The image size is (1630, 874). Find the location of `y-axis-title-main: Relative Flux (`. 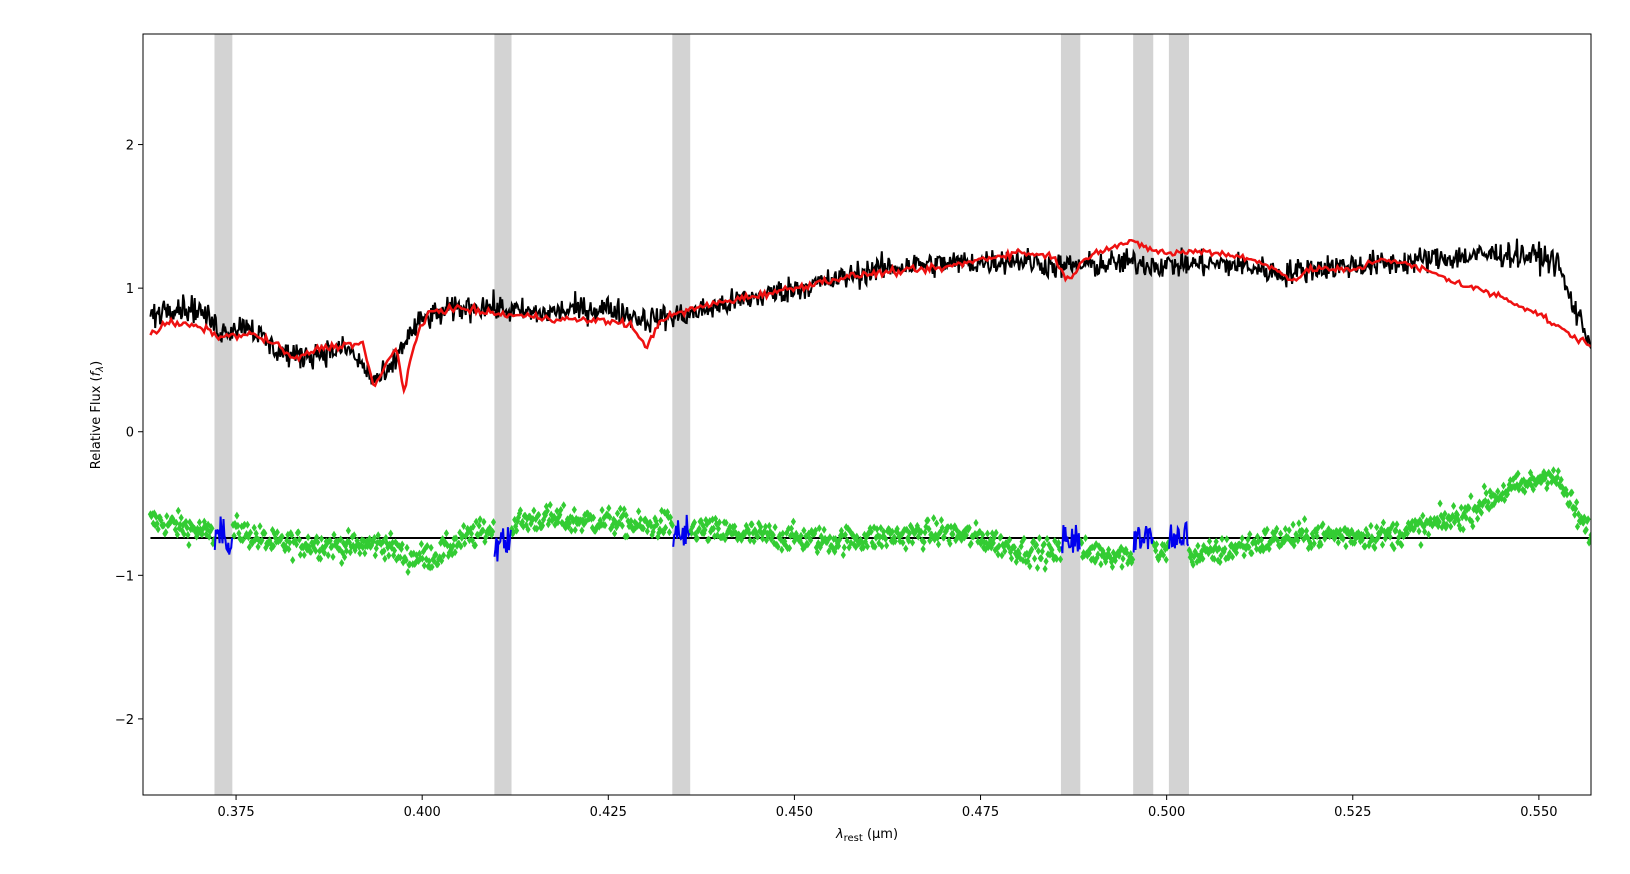

y-axis-title-main: Relative Flux ( is located at coordinates (96, 422).